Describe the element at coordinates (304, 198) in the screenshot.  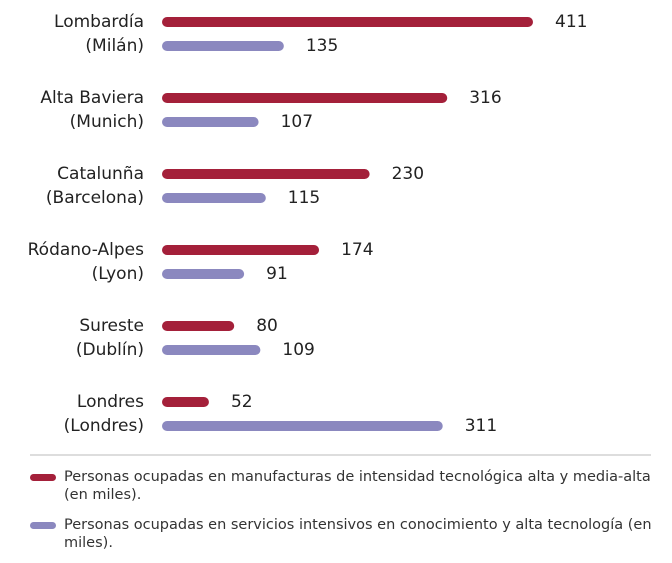
I see `value-label: 115` at that location.